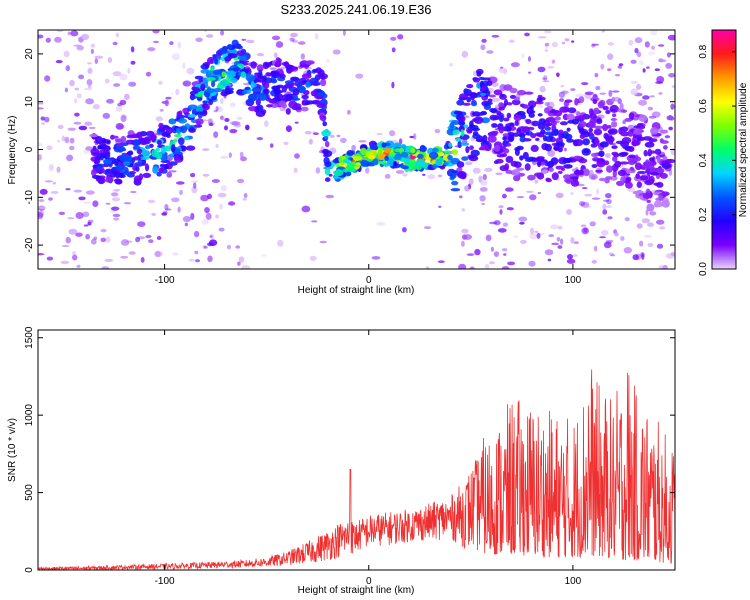  Describe the element at coordinates (12, 450) in the screenshot. I see `snr-y-axis-label: SNR (10 * v/v)` at that location.